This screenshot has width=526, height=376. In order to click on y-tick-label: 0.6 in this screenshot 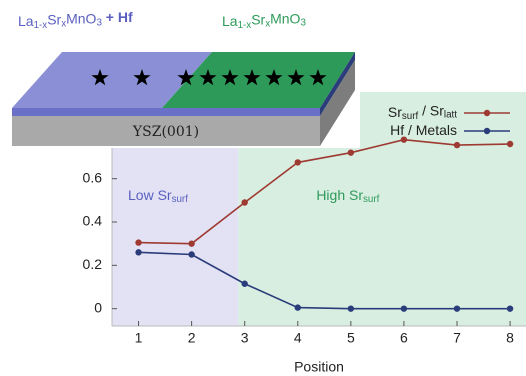, I will do `click(93, 177)`.